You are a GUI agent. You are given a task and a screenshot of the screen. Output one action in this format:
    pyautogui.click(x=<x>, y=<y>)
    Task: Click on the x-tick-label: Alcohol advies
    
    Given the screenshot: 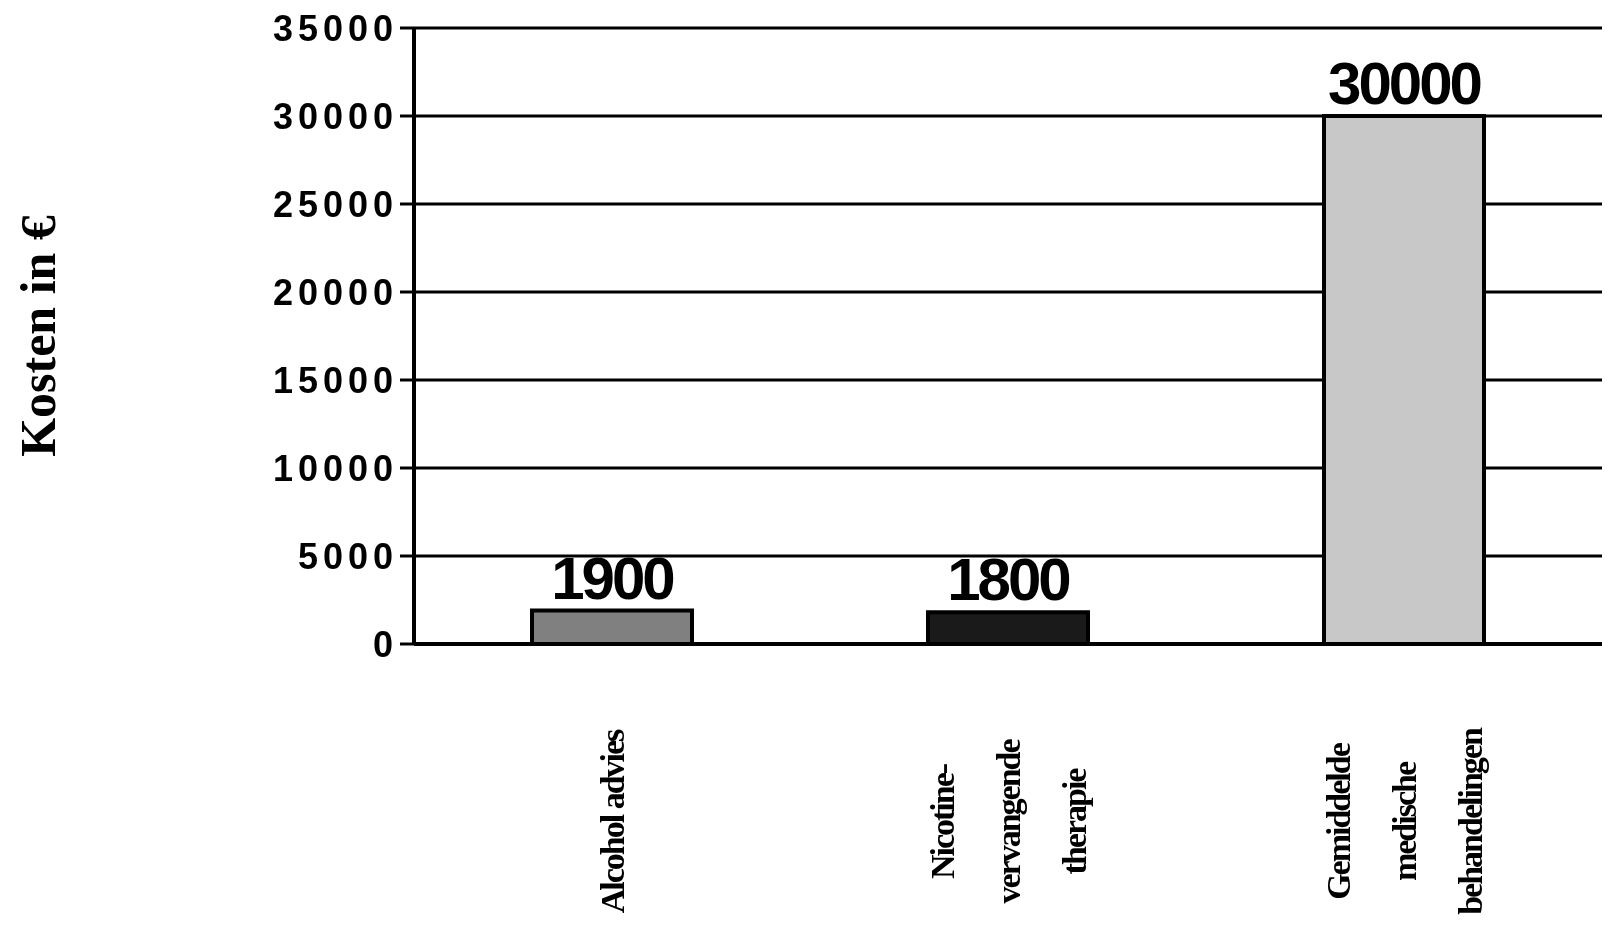 What is the action you would take?
    pyautogui.click(x=612, y=821)
    